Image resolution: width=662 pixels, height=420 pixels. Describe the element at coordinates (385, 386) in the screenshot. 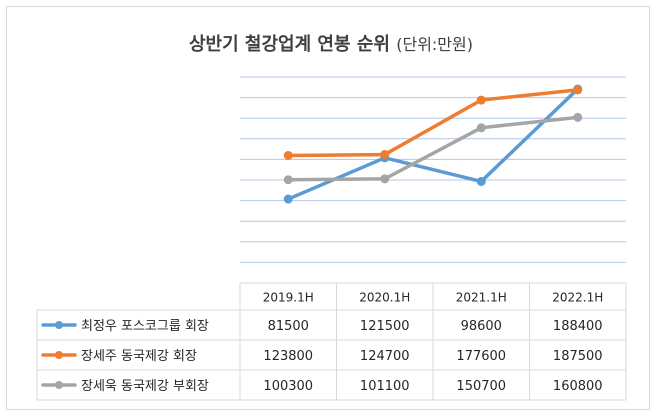

I see `table-value: 101100` at that location.